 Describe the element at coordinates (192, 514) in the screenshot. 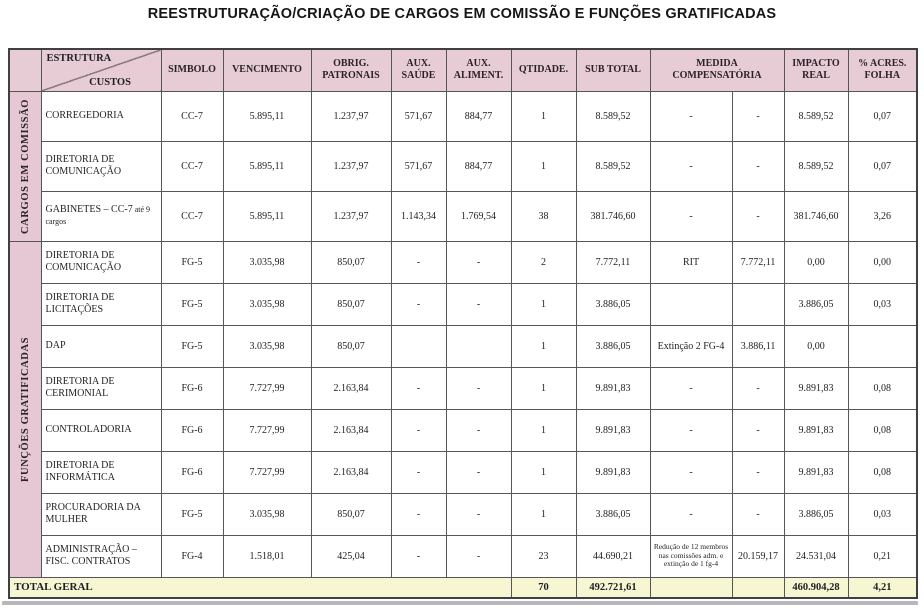

I see `value-cell: FG-5` at that location.